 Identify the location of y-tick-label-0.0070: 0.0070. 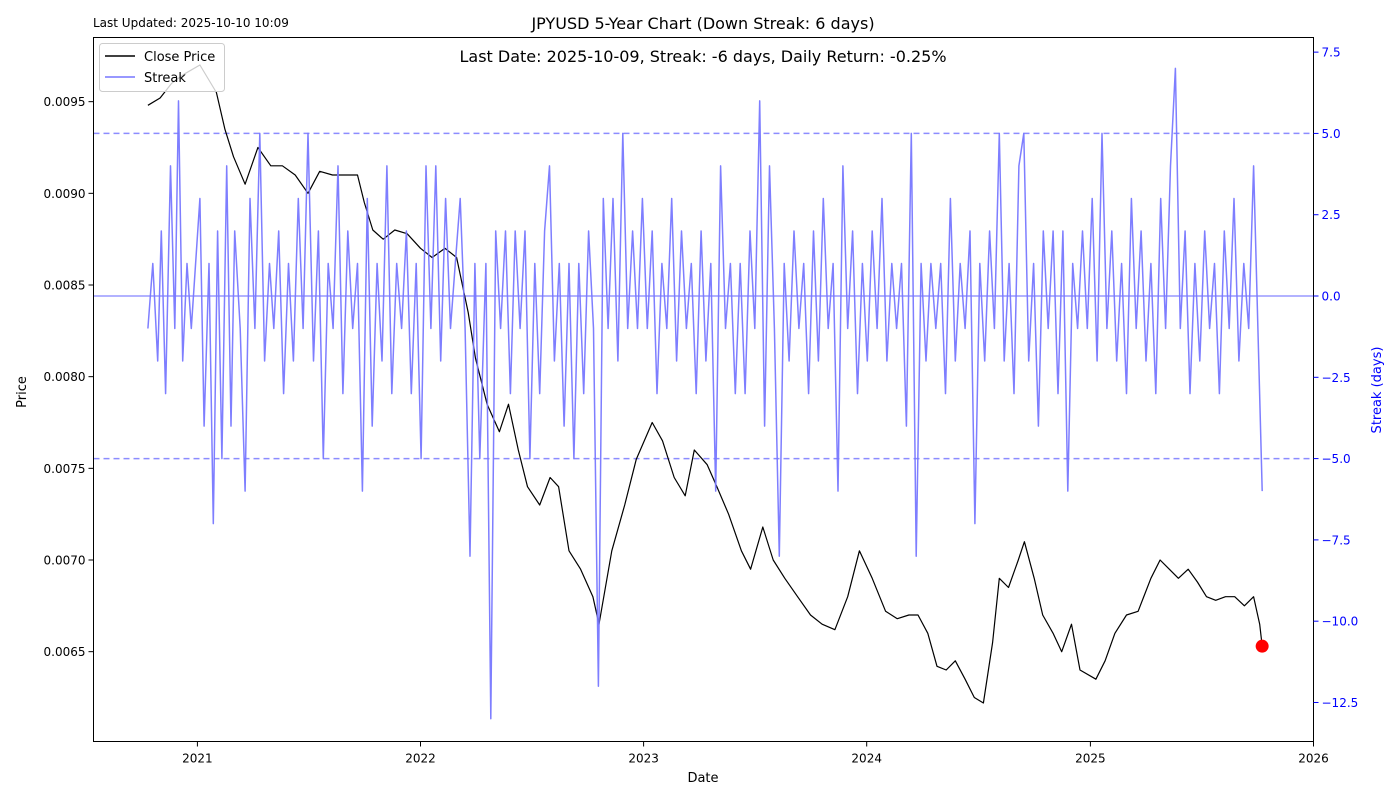
(65, 561).